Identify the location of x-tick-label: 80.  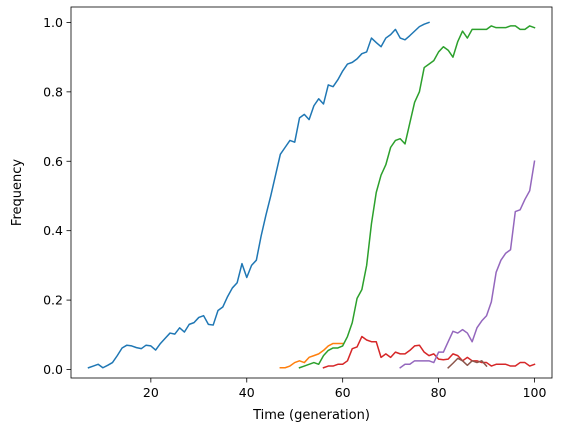
(439, 392).